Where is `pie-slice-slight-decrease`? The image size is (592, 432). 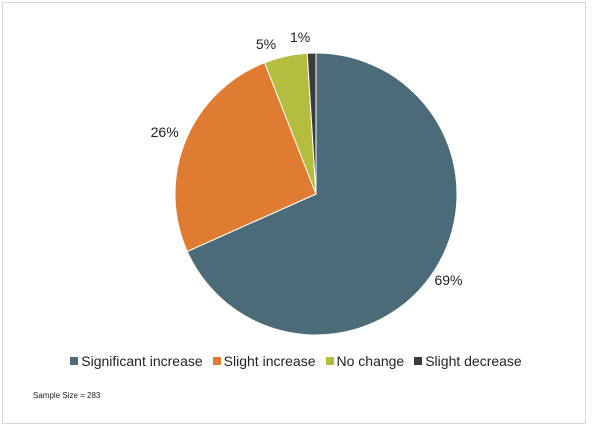 pie-slice-slight-decrease is located at coordinates (311, 123).